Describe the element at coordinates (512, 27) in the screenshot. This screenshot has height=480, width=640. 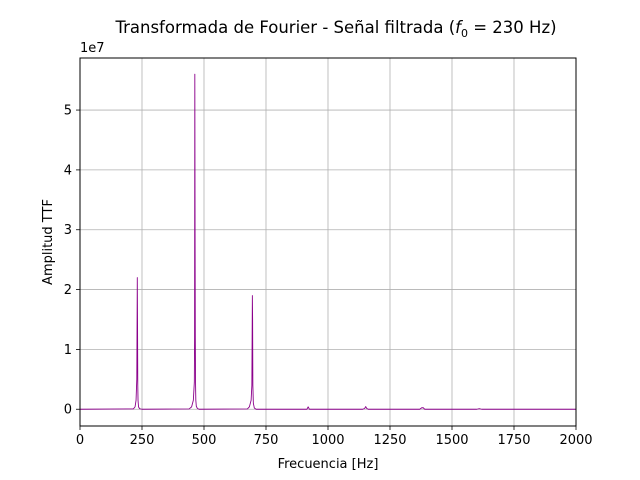
I see `title-suffix: = 230 Hz)` at that location.